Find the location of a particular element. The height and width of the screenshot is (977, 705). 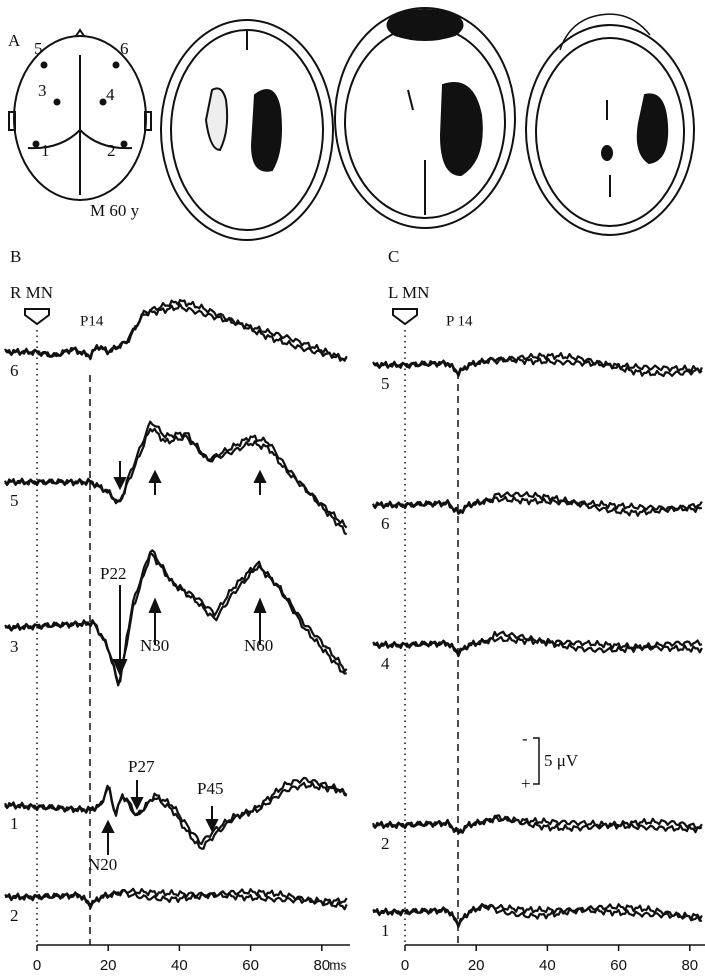

electrode-label: 1 is located at coordinates (45, 150).